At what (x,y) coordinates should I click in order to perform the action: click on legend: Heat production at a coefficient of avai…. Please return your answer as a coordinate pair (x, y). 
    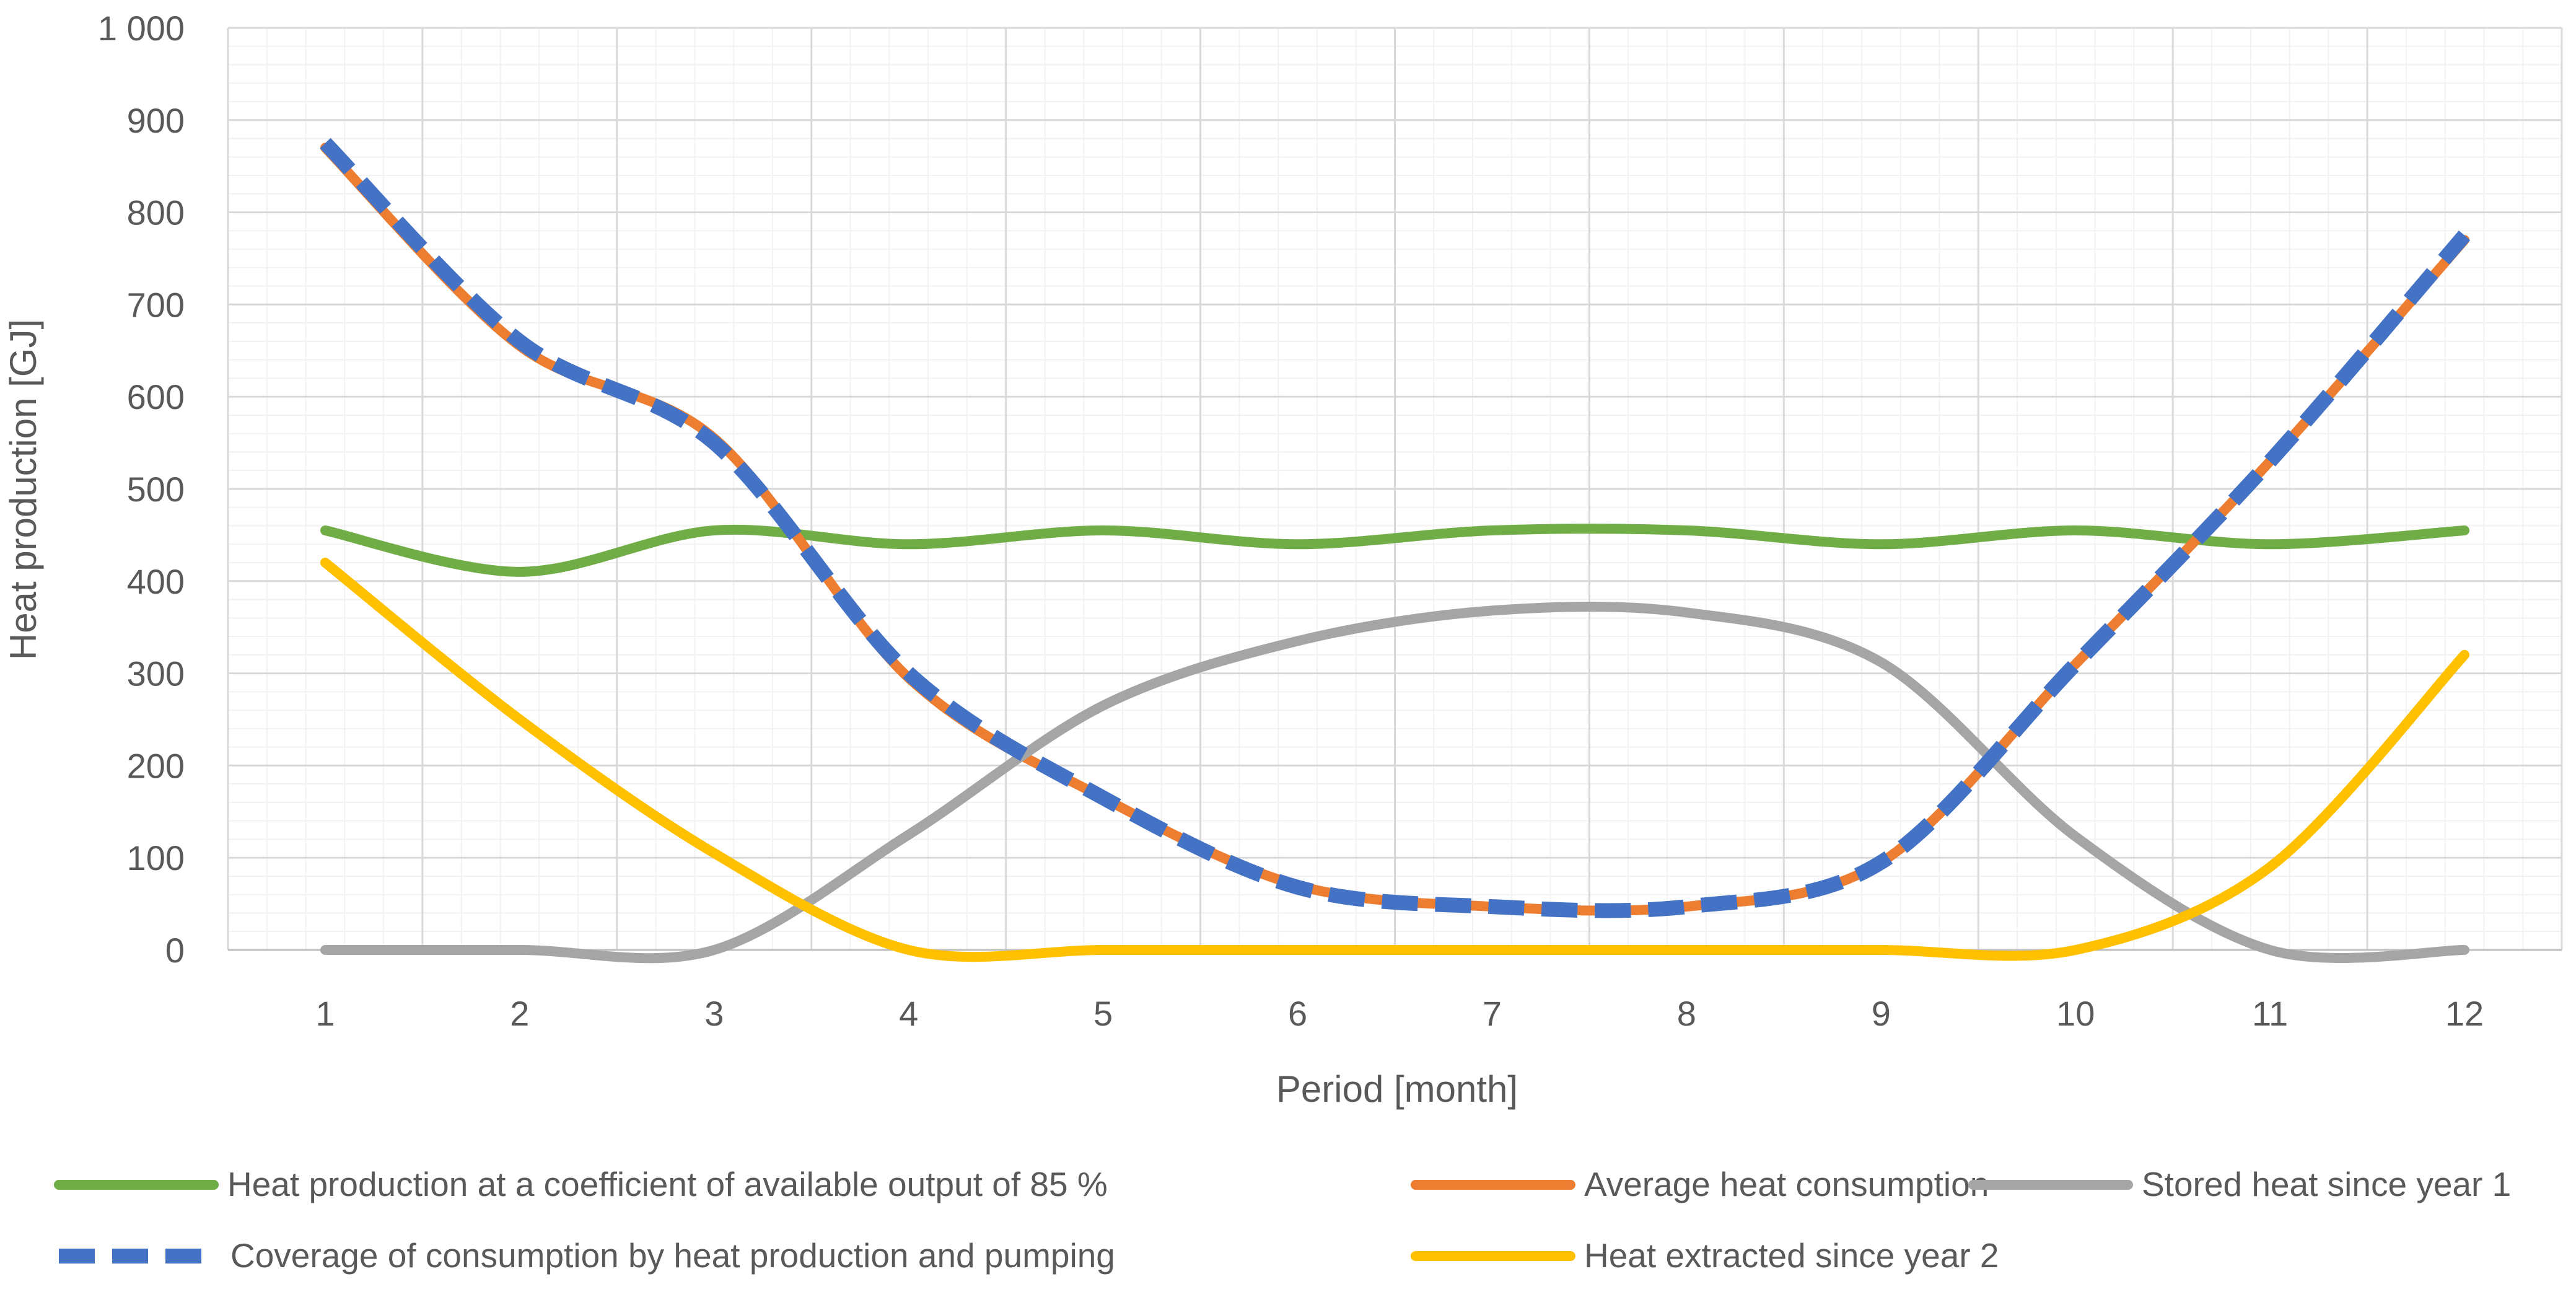
    Looking at the image, I should click on (1282, 1220).